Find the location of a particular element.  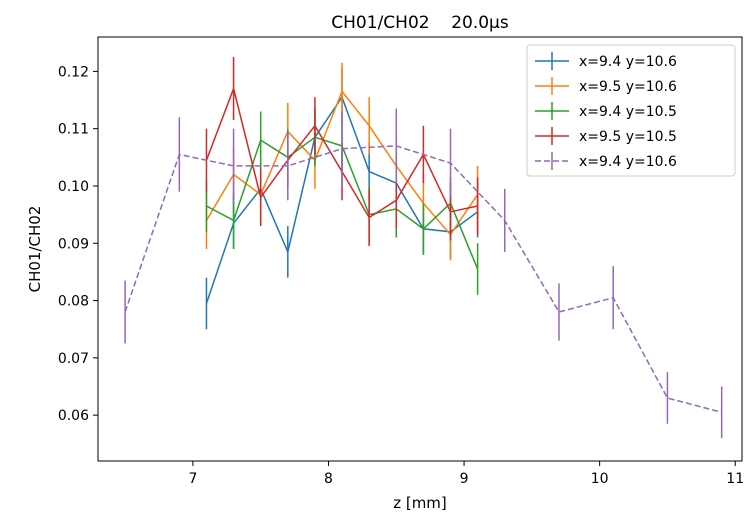

x-axis-label: z [mm] is located at coordinates (420, 503).